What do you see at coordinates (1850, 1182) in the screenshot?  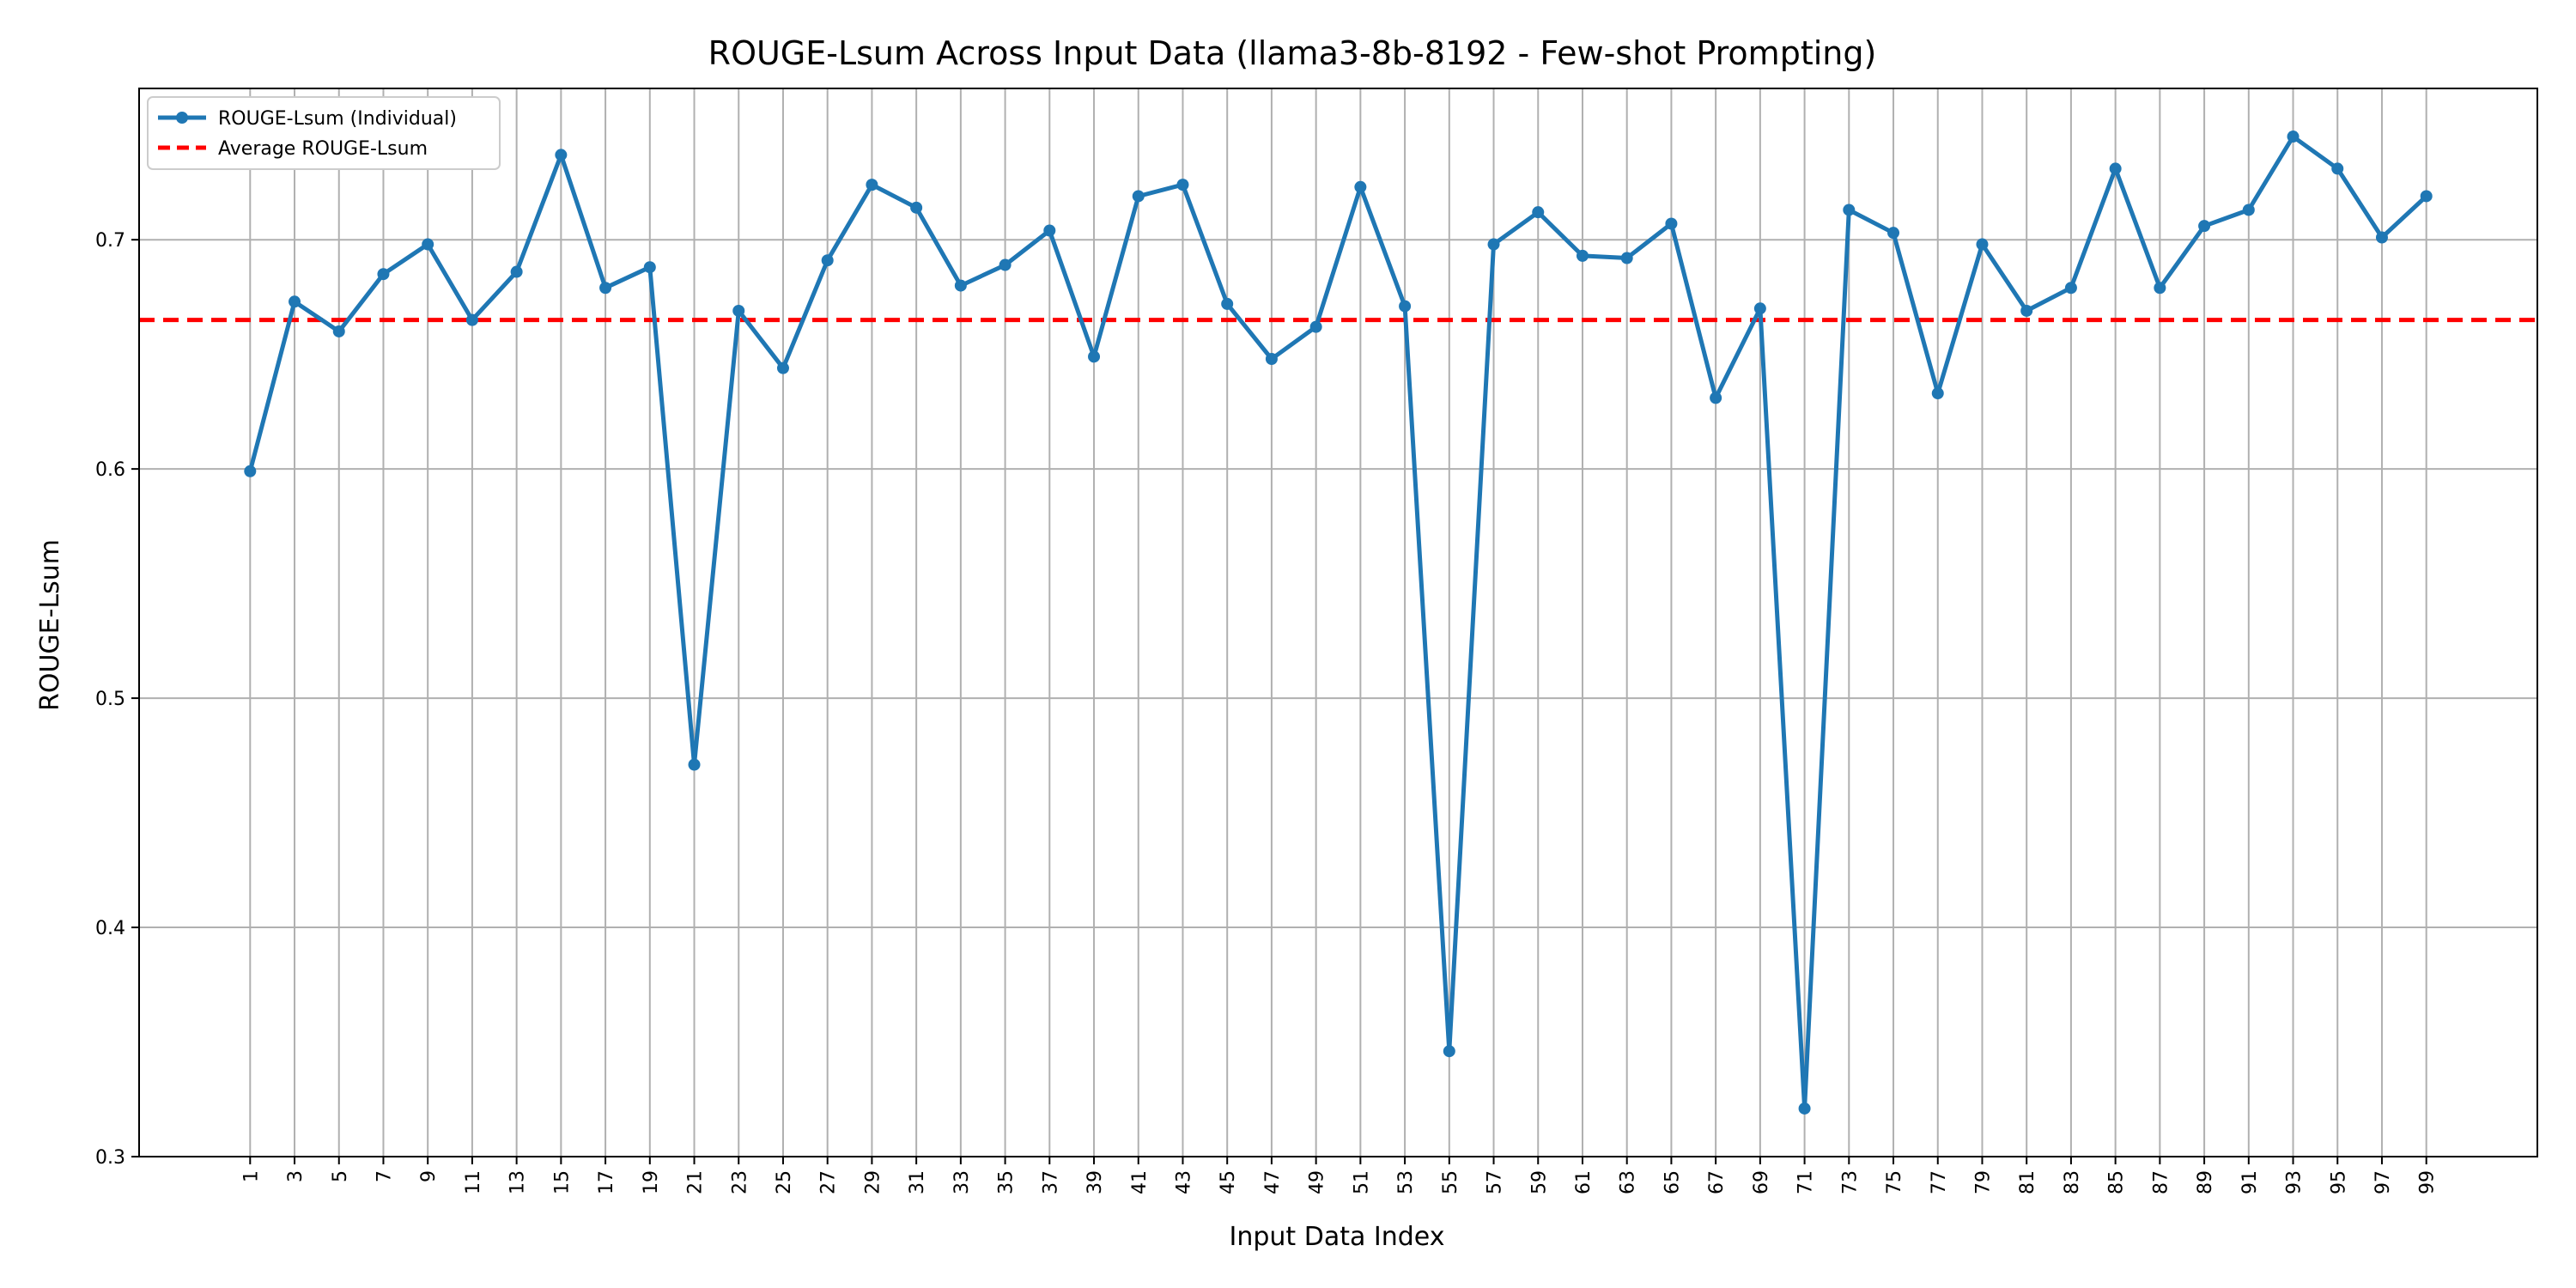 I see `x-tick-label: 73` at bounding box center [1850, 1182].